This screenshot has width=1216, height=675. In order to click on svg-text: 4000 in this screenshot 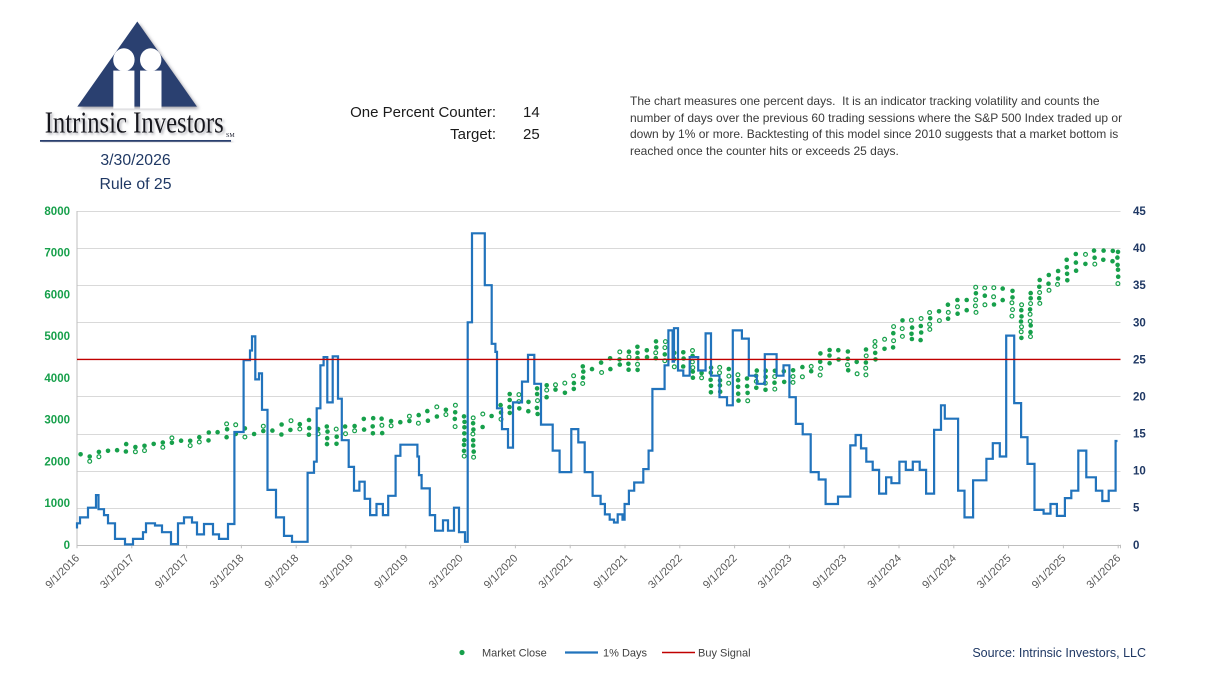, I will do `click(57, 379)`.